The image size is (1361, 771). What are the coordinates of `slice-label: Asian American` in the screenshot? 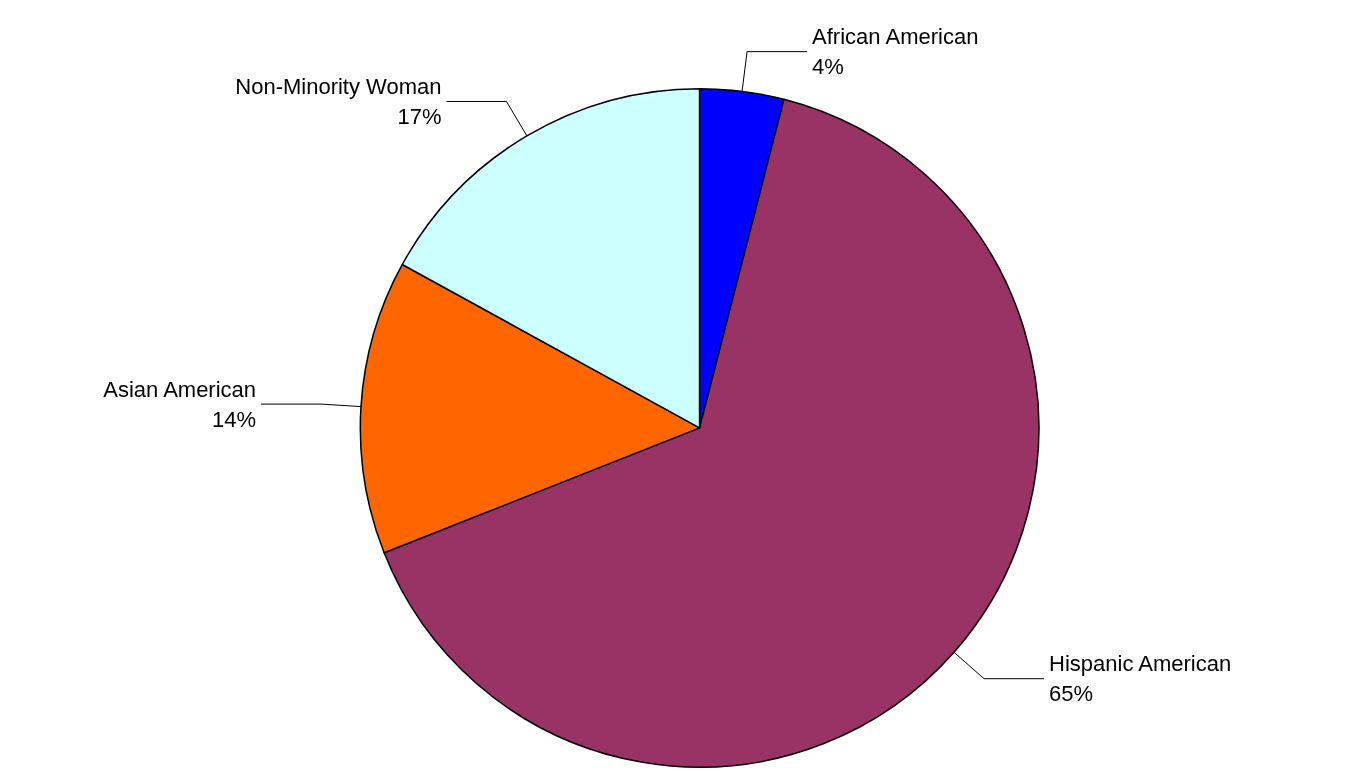 It's located at (180, 389).